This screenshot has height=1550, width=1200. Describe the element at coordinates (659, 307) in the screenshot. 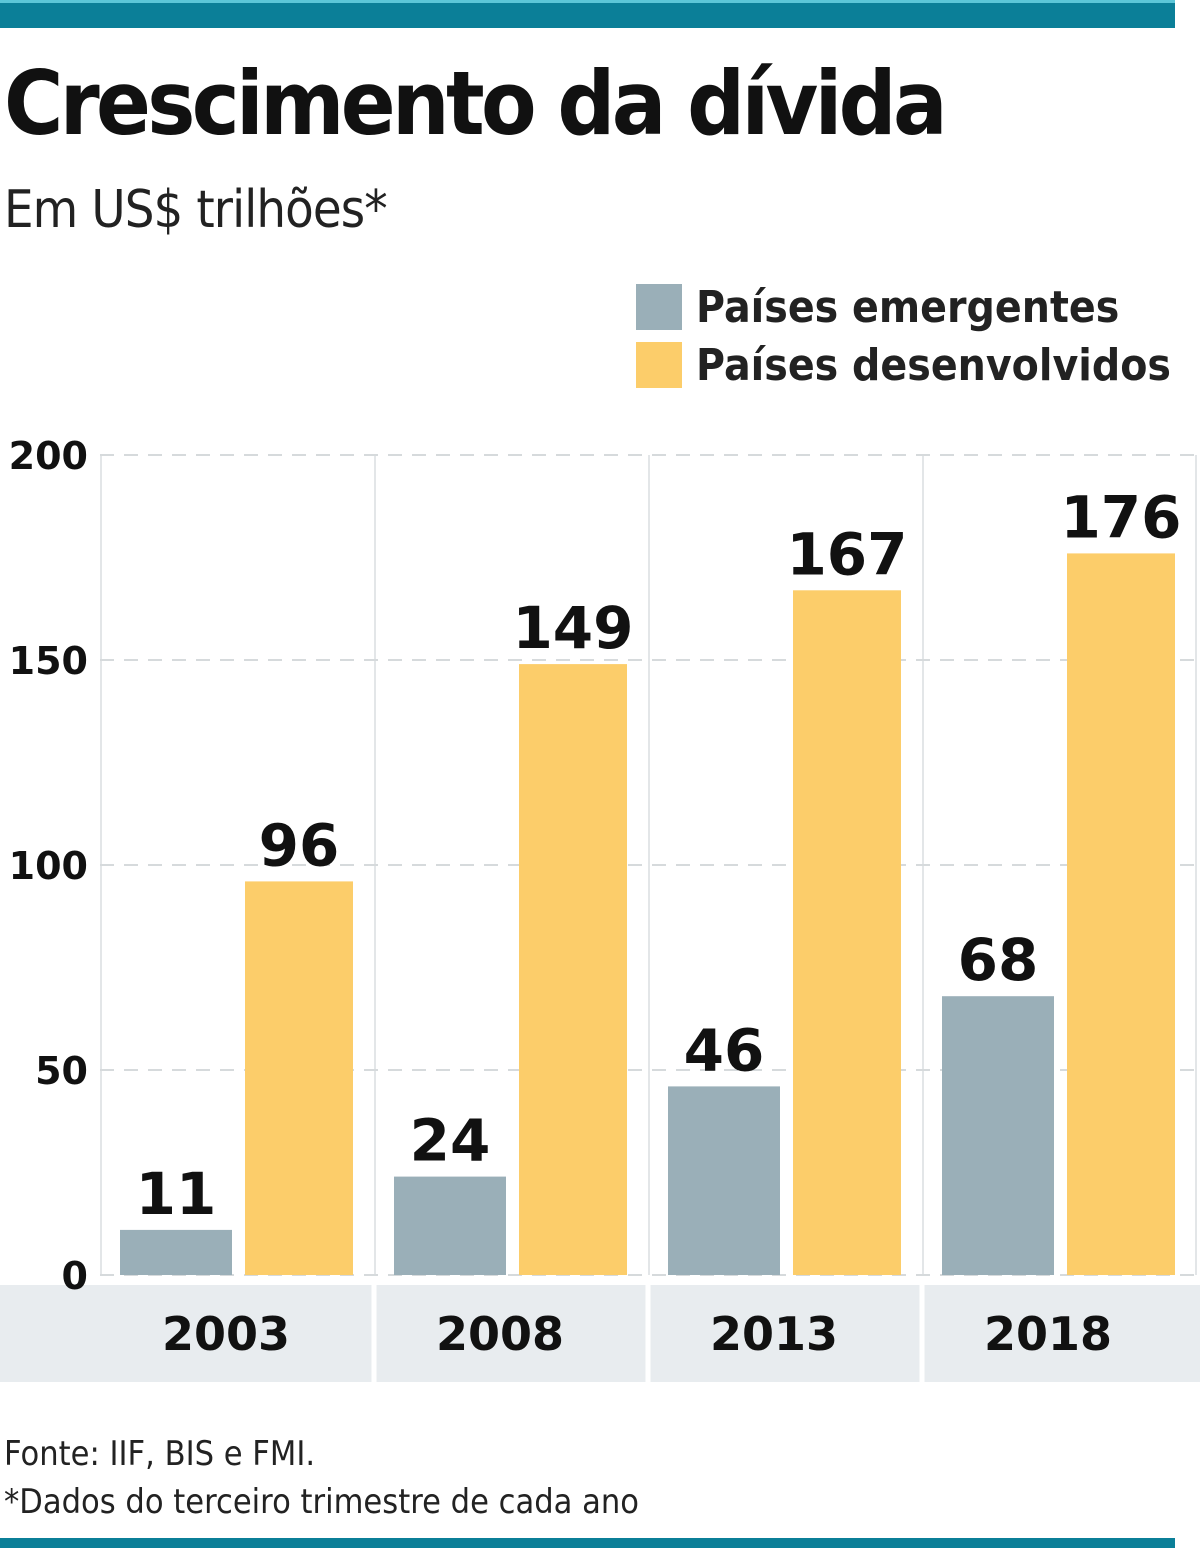

I see `legend-swatch-emergentes` at that location.